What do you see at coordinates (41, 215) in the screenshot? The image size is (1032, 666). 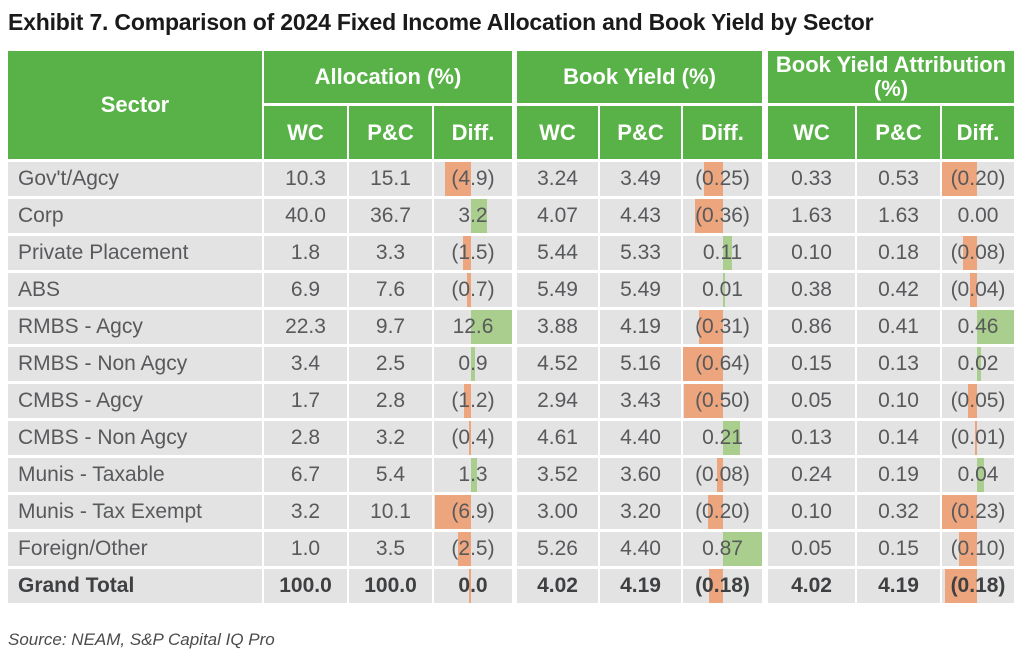 I see `sector-label: Corp` at bounding box center [41, 215].